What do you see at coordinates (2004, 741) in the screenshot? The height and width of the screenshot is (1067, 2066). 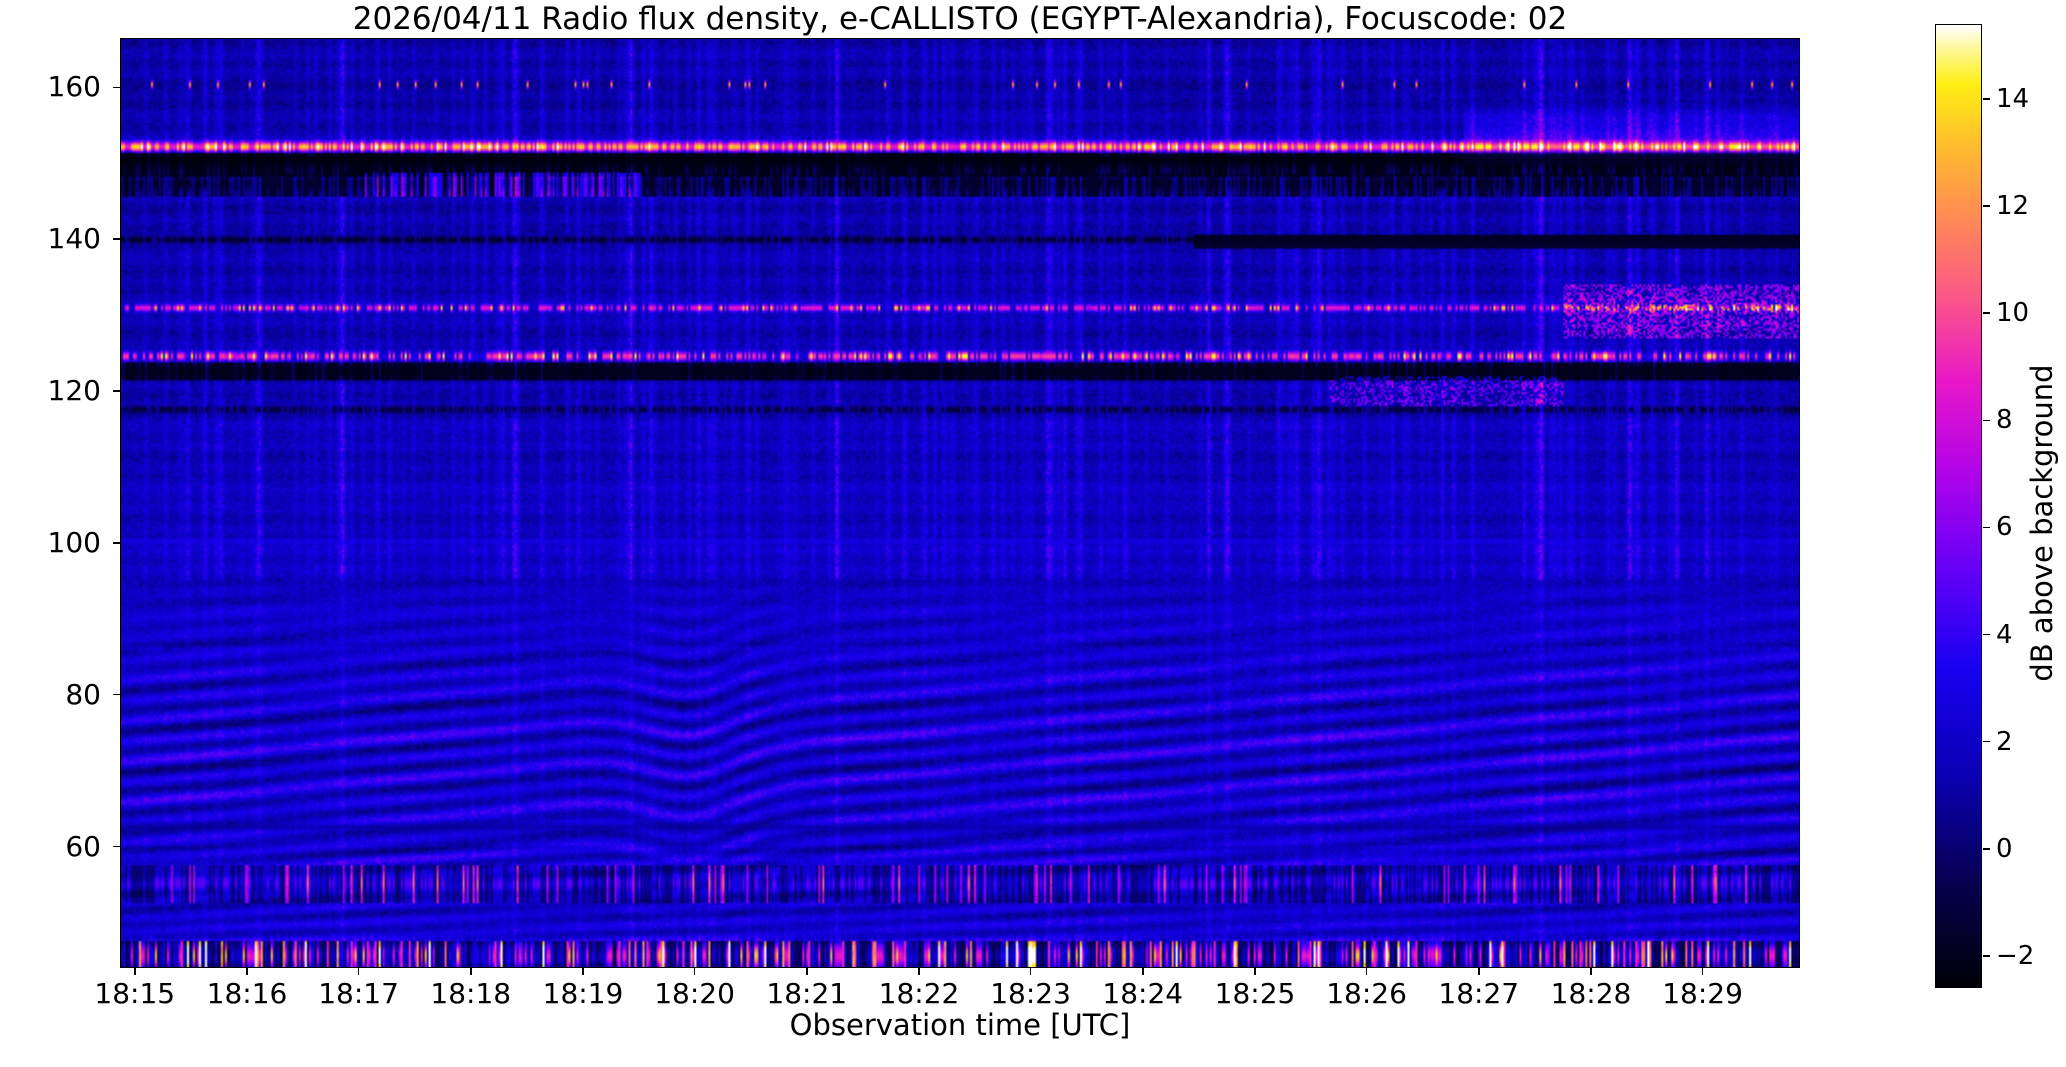 I see `colorbar-tick-label: 2` at bounding box center [2004, 741].